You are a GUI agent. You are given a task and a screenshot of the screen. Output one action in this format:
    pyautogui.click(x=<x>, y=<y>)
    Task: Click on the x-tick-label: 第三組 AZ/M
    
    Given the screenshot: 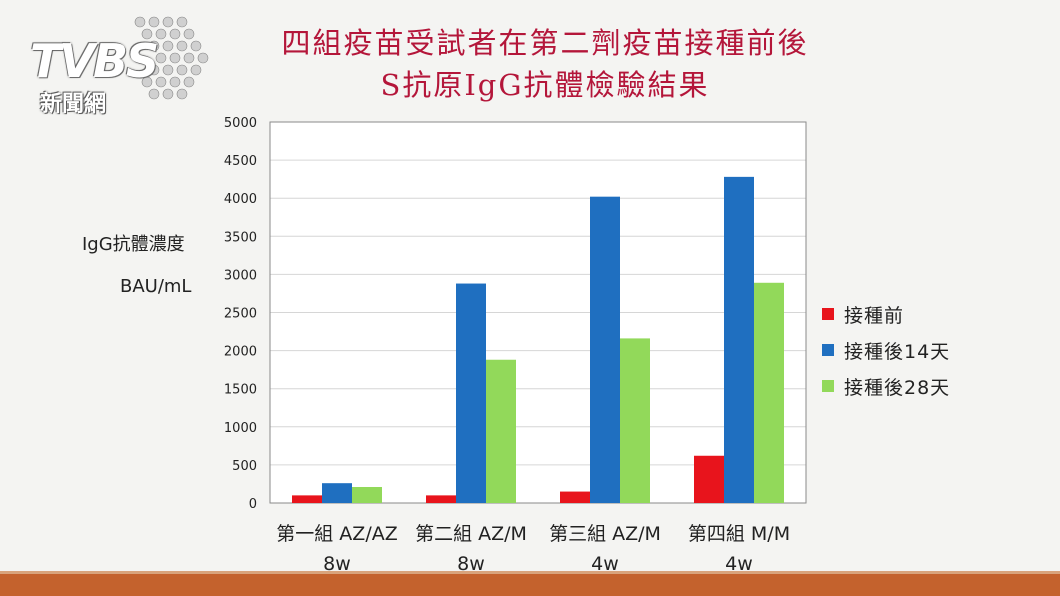 What is the action you would take?
    pyautogui.click(x=605, y=534)
    